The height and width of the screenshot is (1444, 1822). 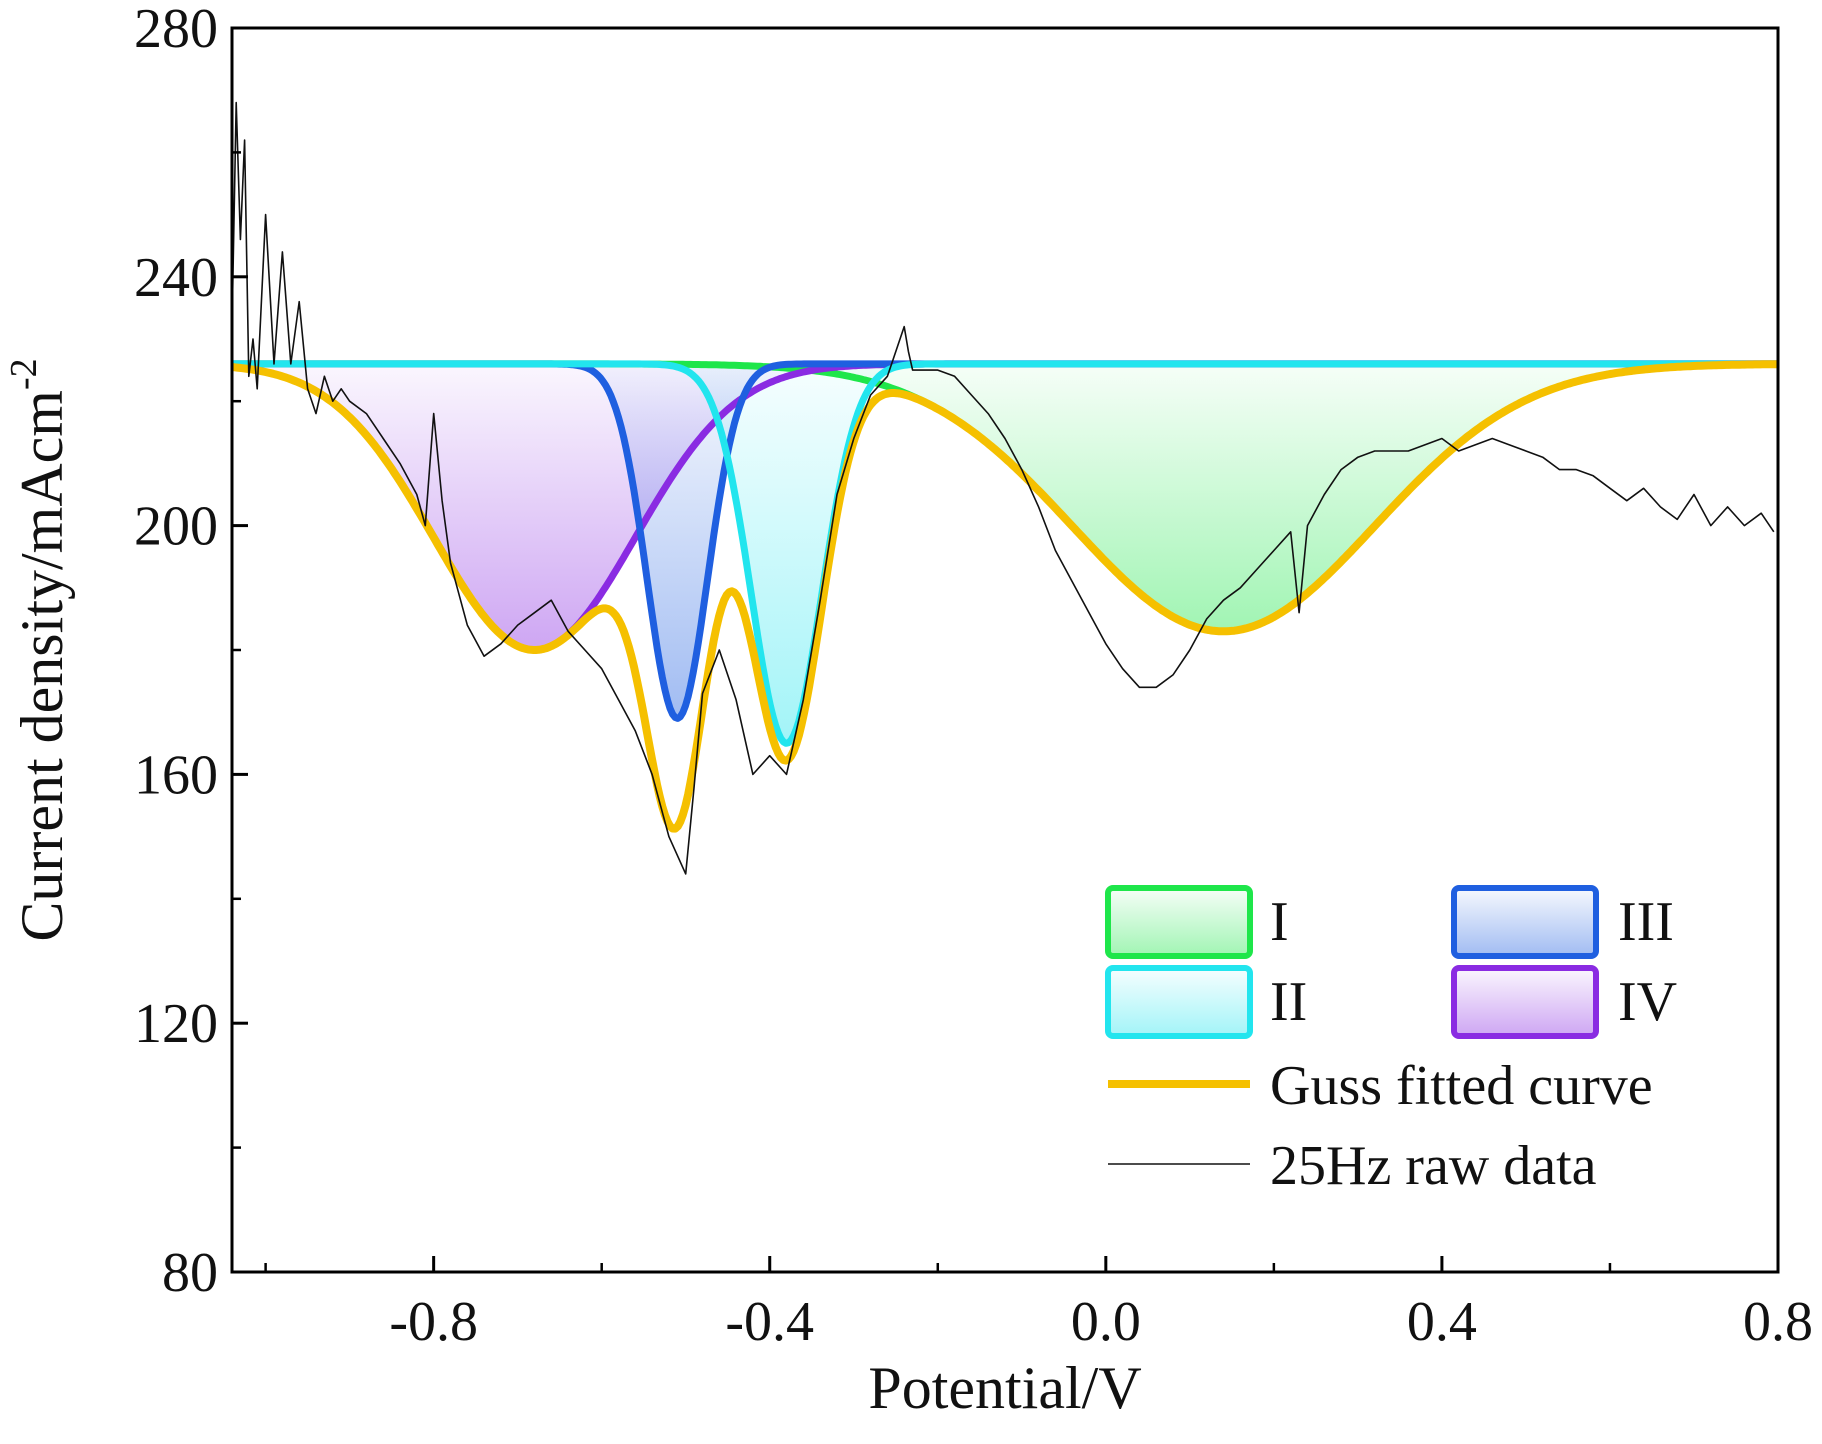 I want to click on x-tick-label: -0.8, so click(x=433, y=1322).